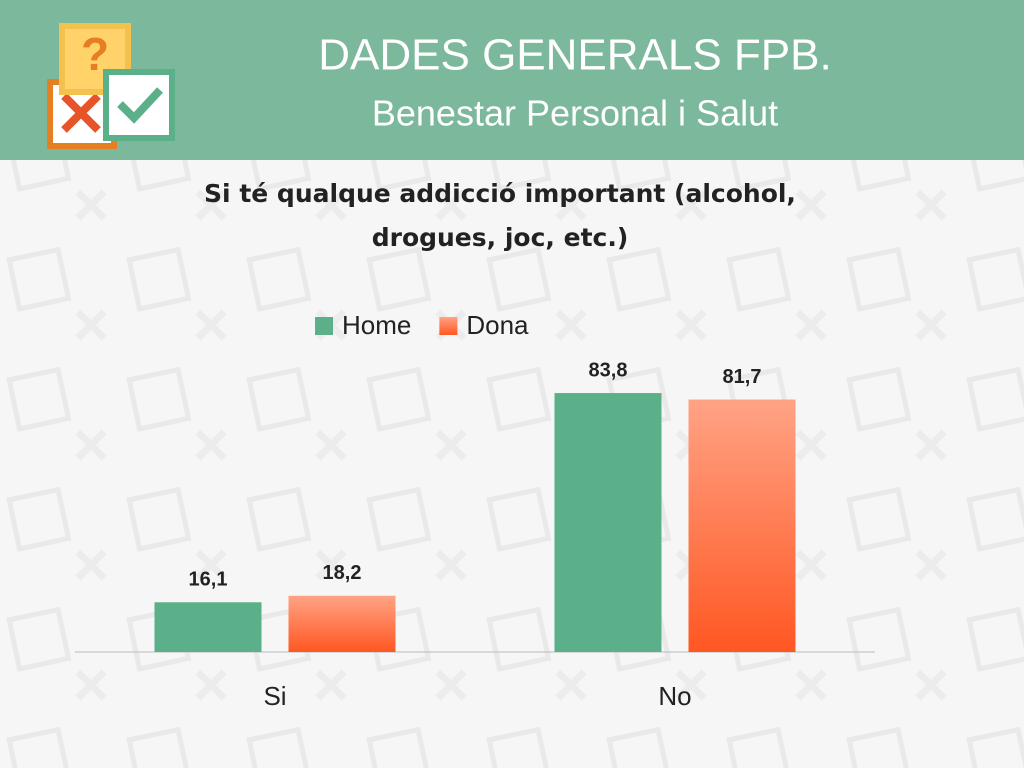 Image resolution: width=1024 pixels, height=768 pixels. I want to click on x-tick-label: Si, so click(274, 696).